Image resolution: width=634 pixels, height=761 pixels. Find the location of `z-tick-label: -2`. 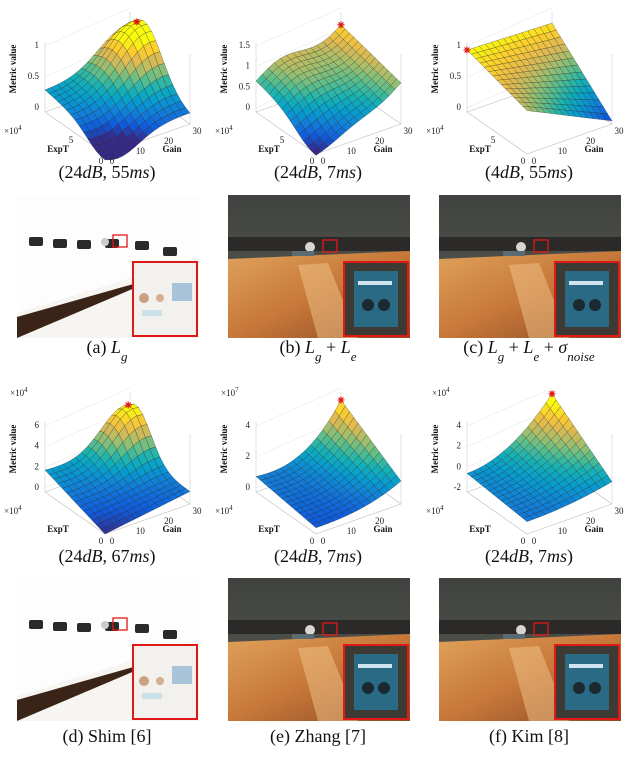

z-tick-label: -2 is located at coordinates (458, 487).